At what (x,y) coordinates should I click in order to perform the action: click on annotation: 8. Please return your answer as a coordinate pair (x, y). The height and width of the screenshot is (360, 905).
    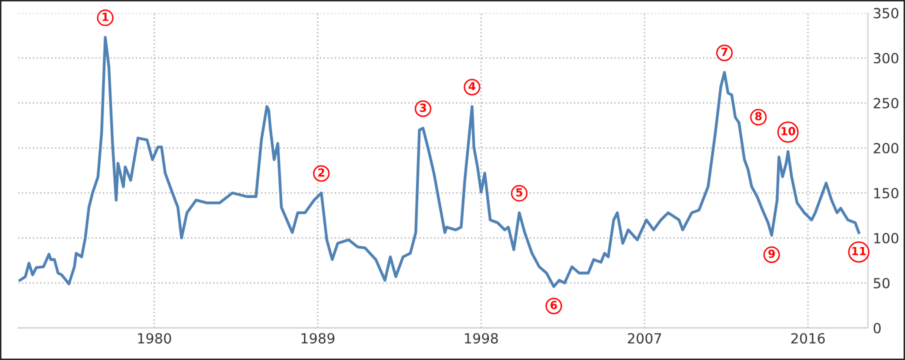
    Looking at the image, I should click on (758, 116).